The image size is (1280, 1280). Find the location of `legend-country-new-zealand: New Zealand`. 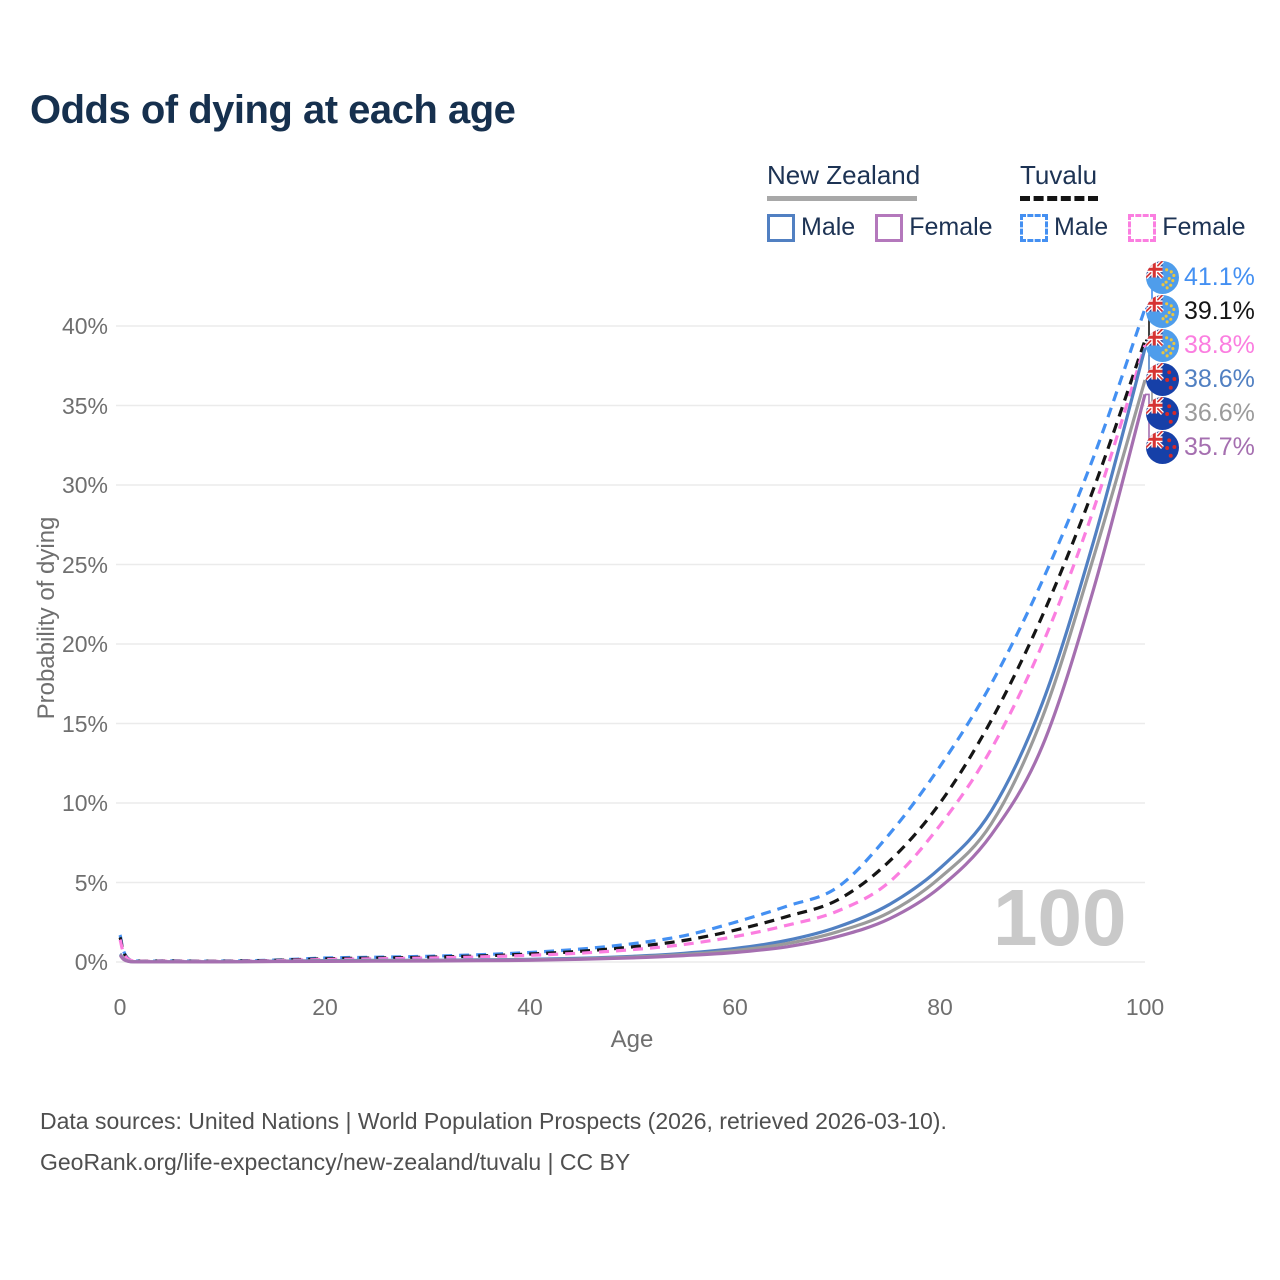

legend-country-new-zealand: New Zealand is located at coordinates (844, 175).